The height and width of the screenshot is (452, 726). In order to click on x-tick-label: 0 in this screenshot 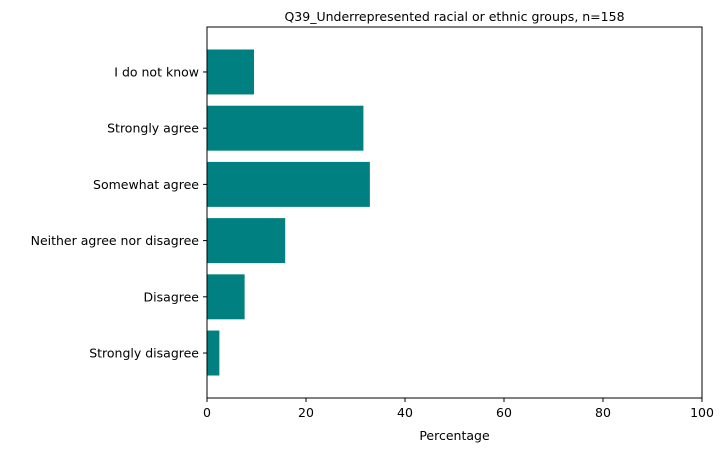, I will do `click(207, 412)`.